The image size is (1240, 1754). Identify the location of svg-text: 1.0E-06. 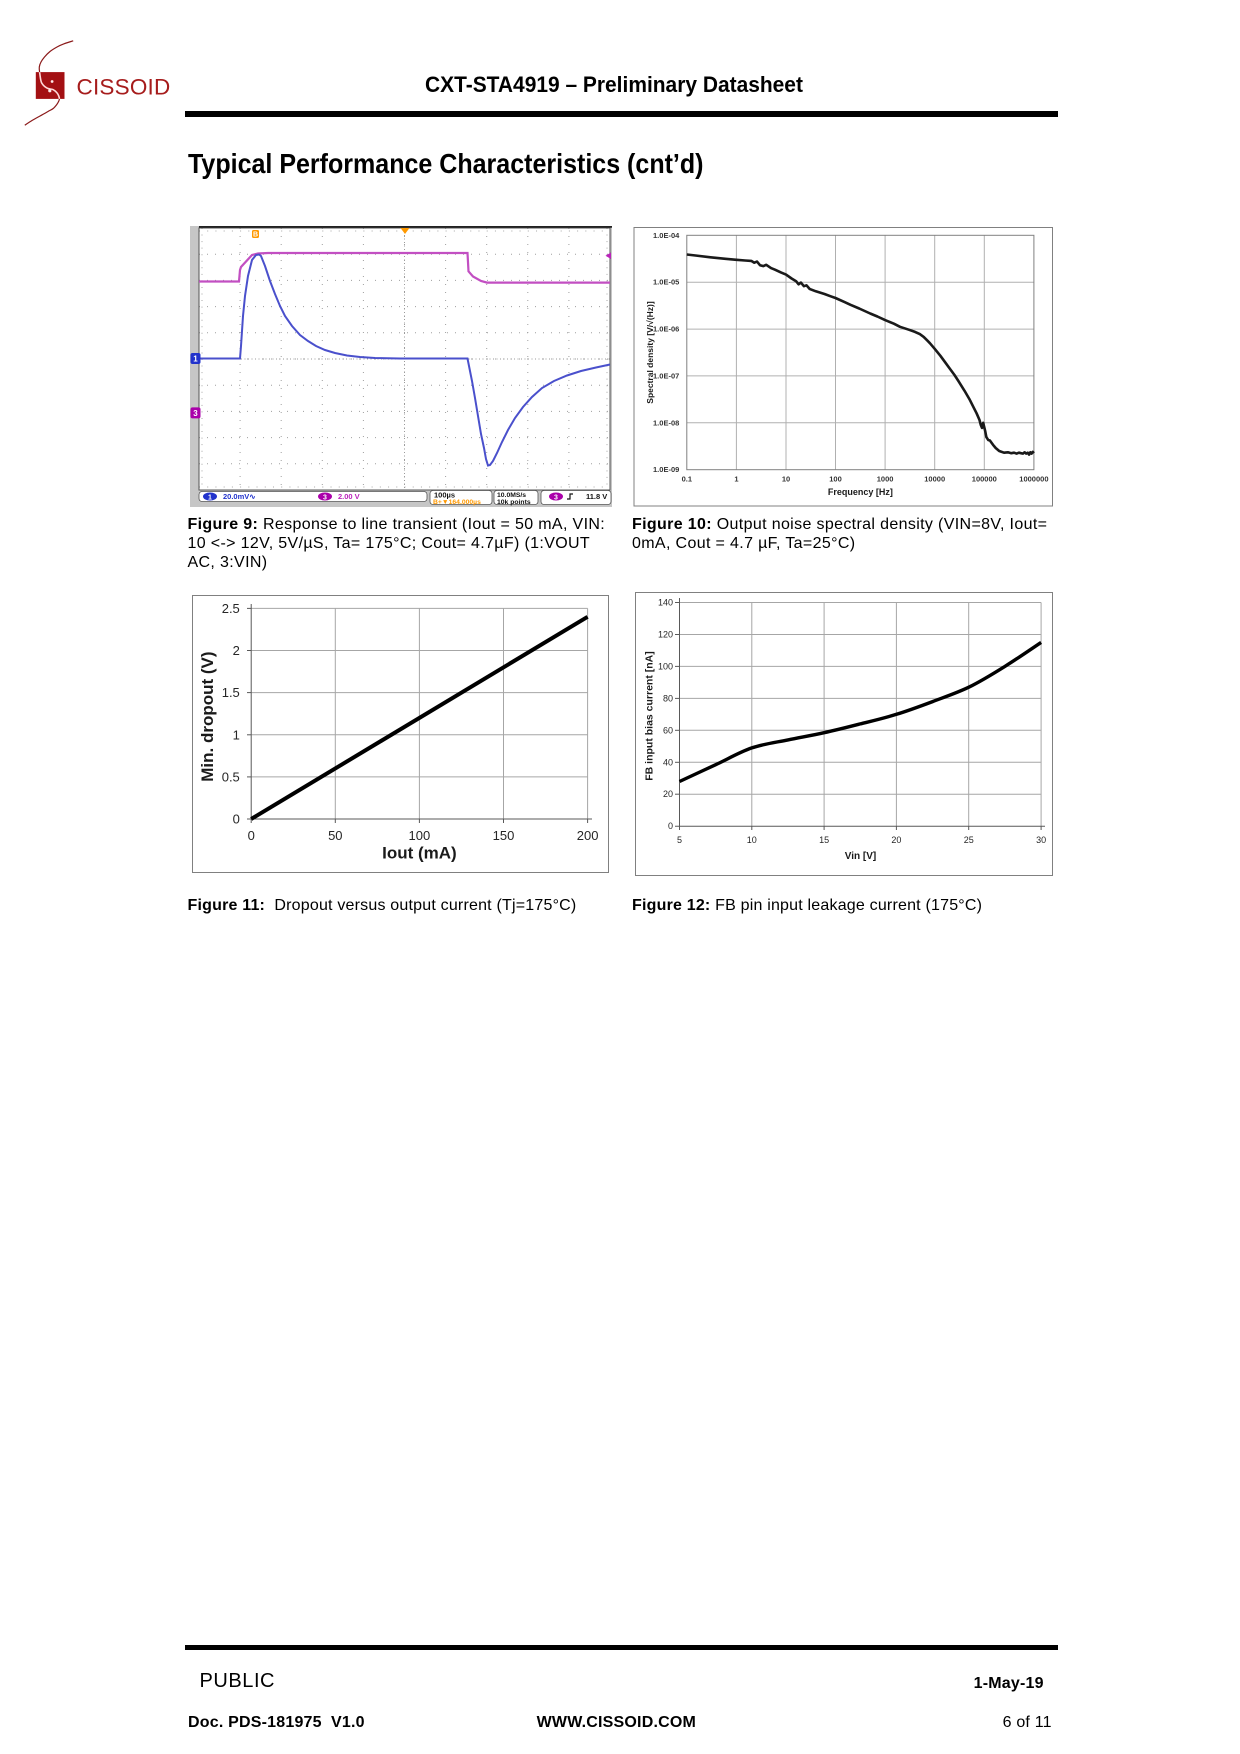
(666, 329).